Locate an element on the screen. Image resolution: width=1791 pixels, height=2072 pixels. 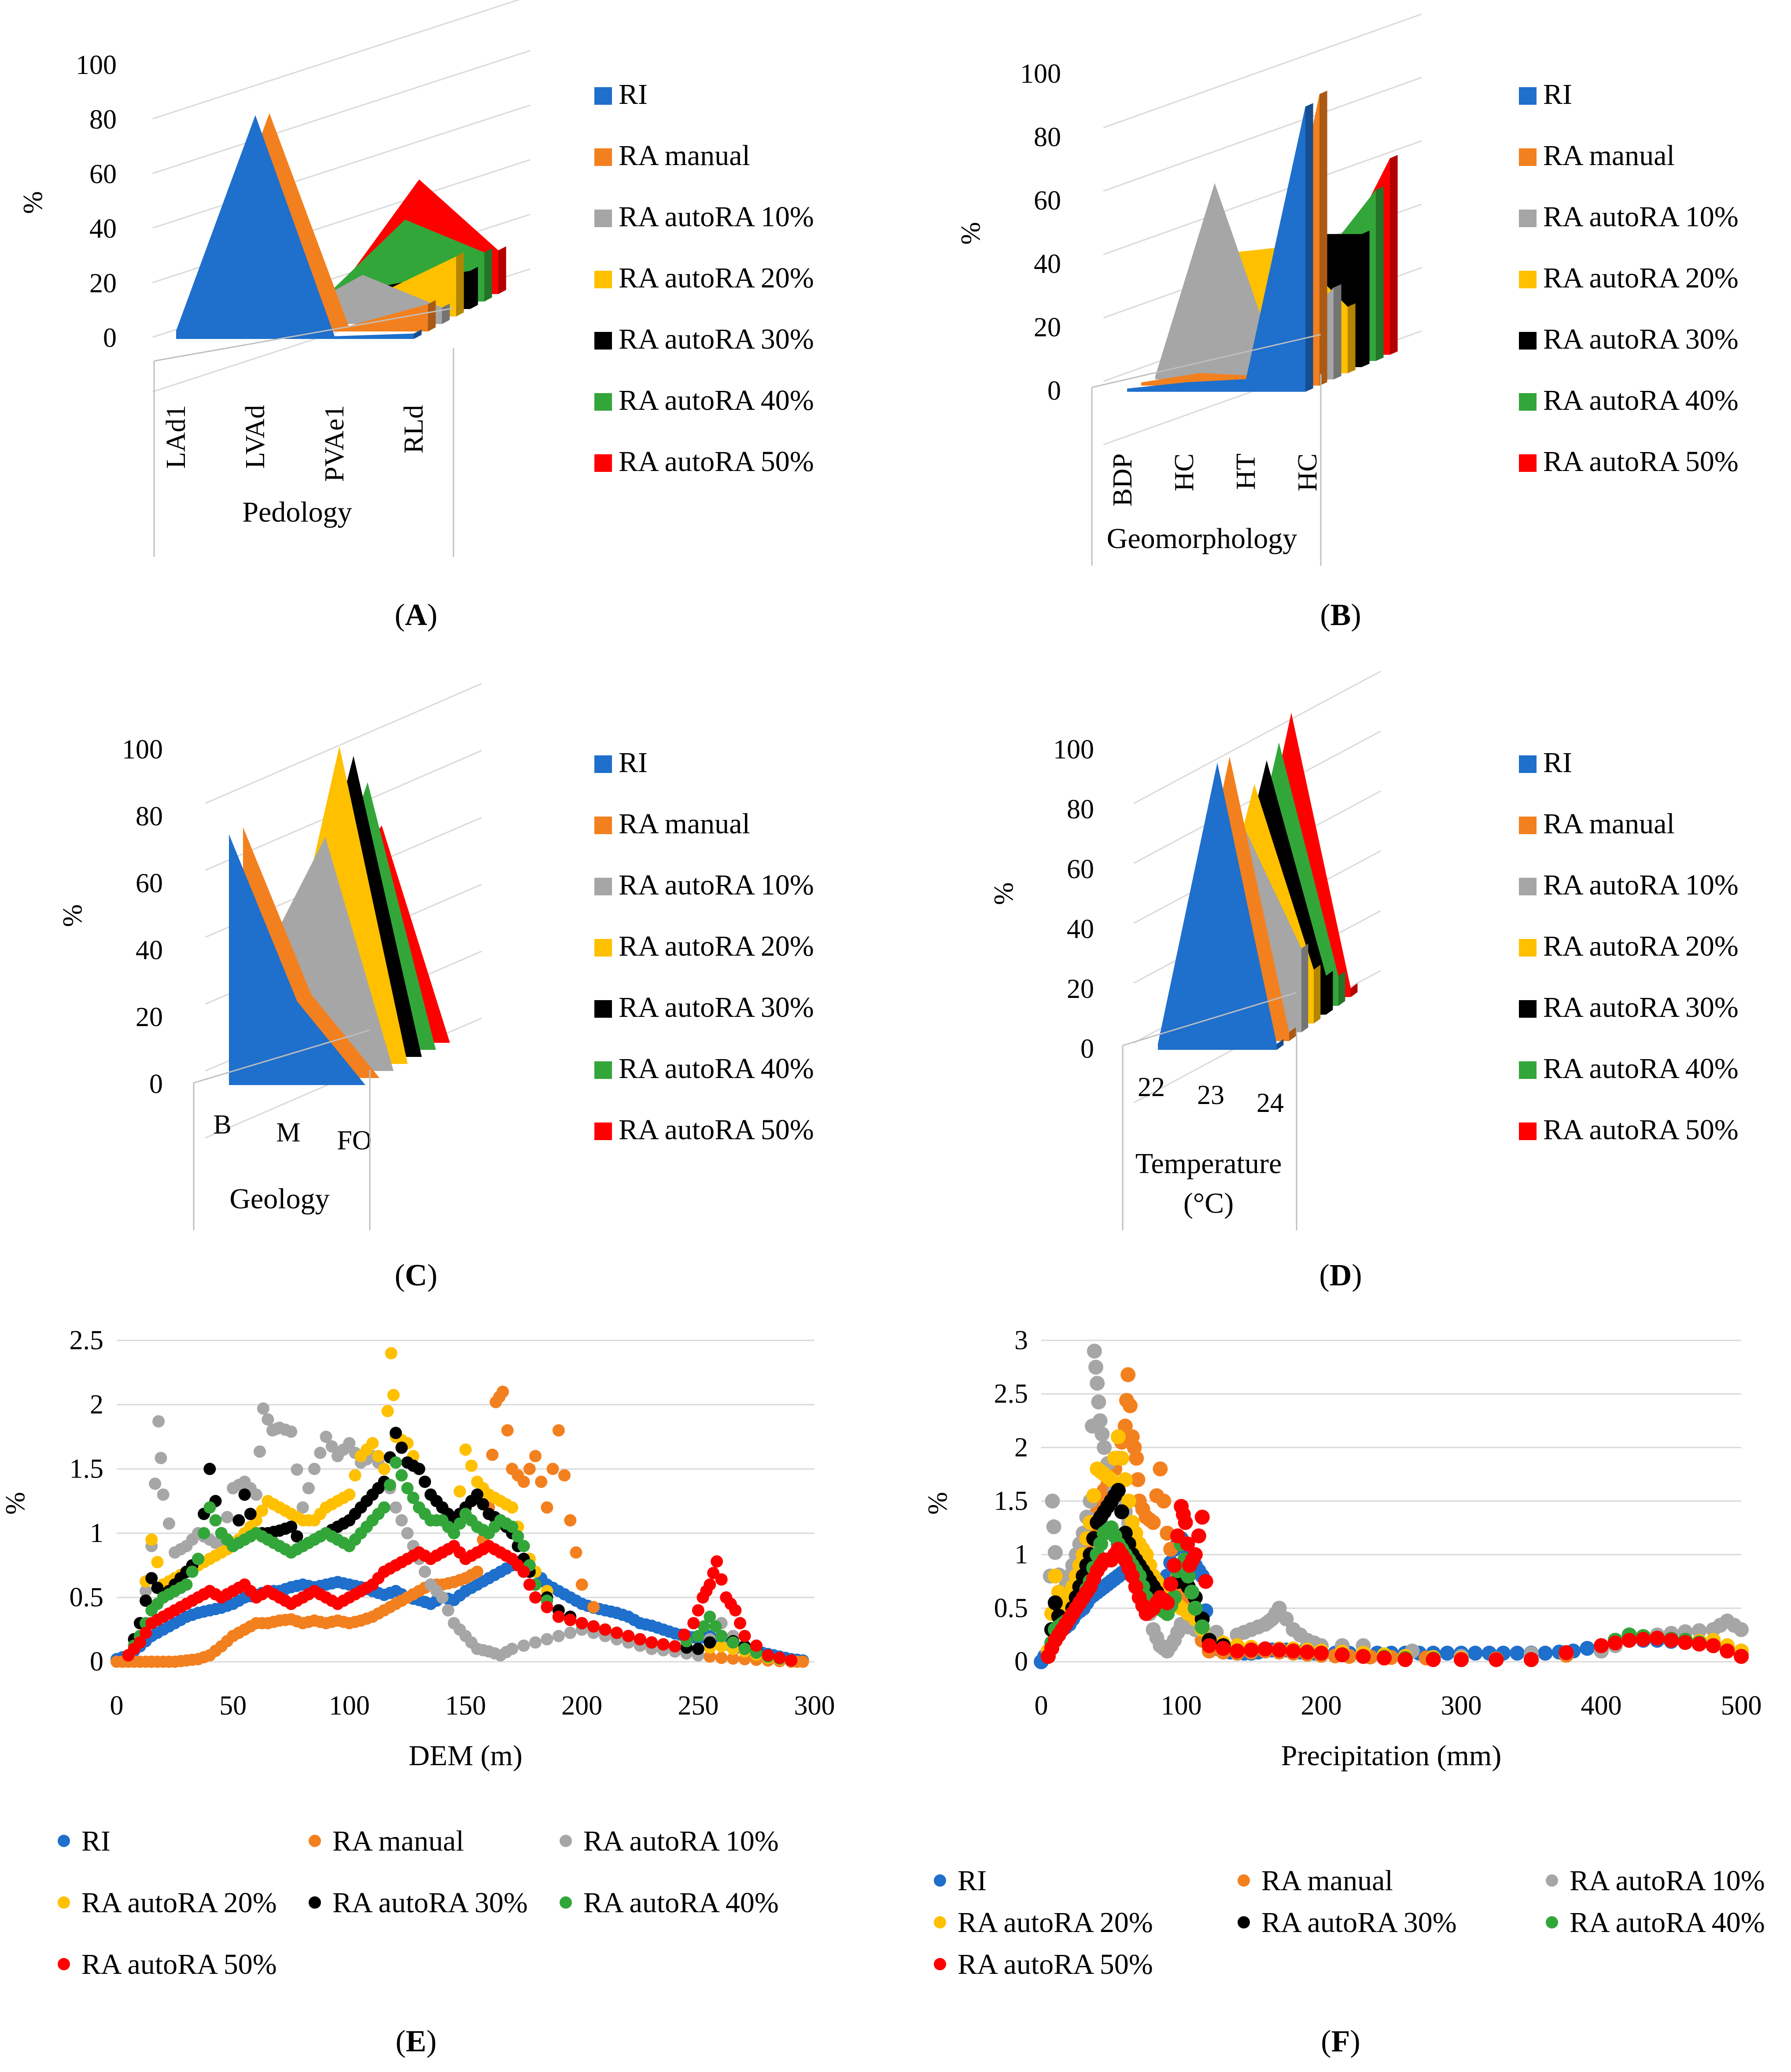
legend-label: RA autoRA 10% is located at coordinates (1641, 217).